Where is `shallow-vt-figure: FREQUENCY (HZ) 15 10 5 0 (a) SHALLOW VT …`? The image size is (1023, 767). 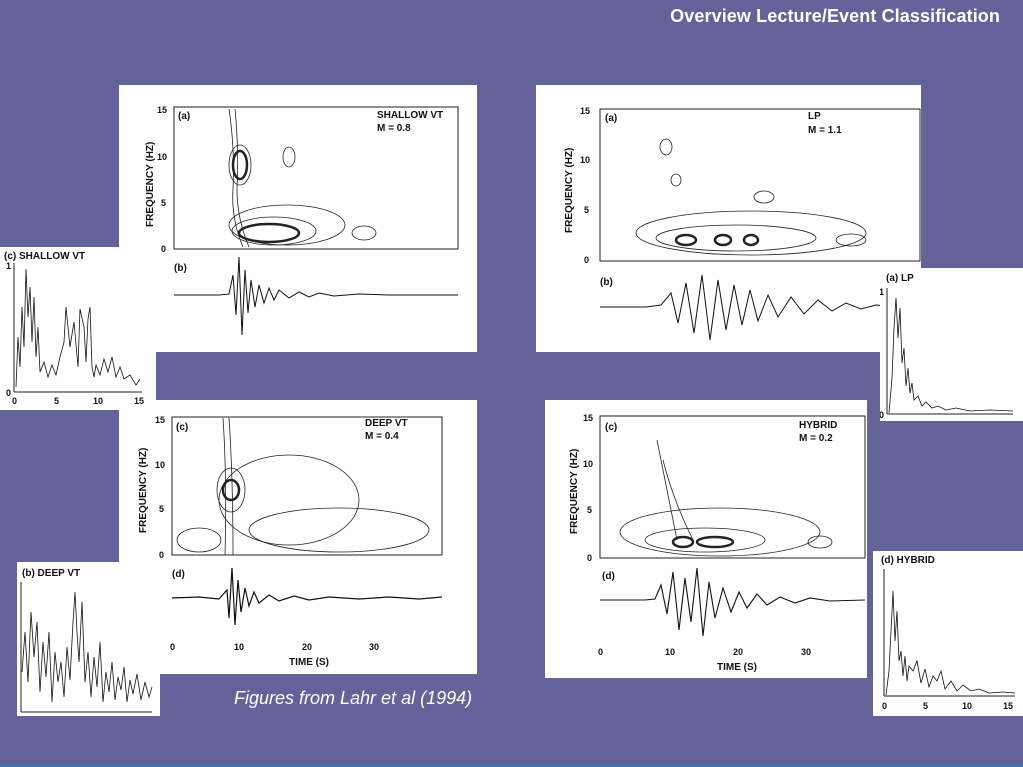 shallow-vt-figure: FREQUENCY (HZ) 15 10 5 0 (a) SHALLOW VT … is located at coordinates (298, 218).